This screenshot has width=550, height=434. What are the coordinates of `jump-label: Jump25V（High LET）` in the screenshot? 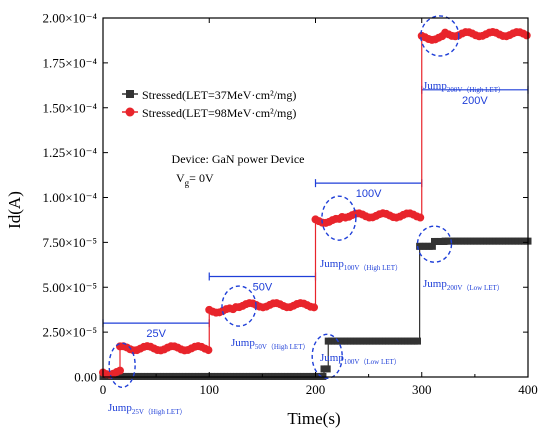 It's located at (147, 409).